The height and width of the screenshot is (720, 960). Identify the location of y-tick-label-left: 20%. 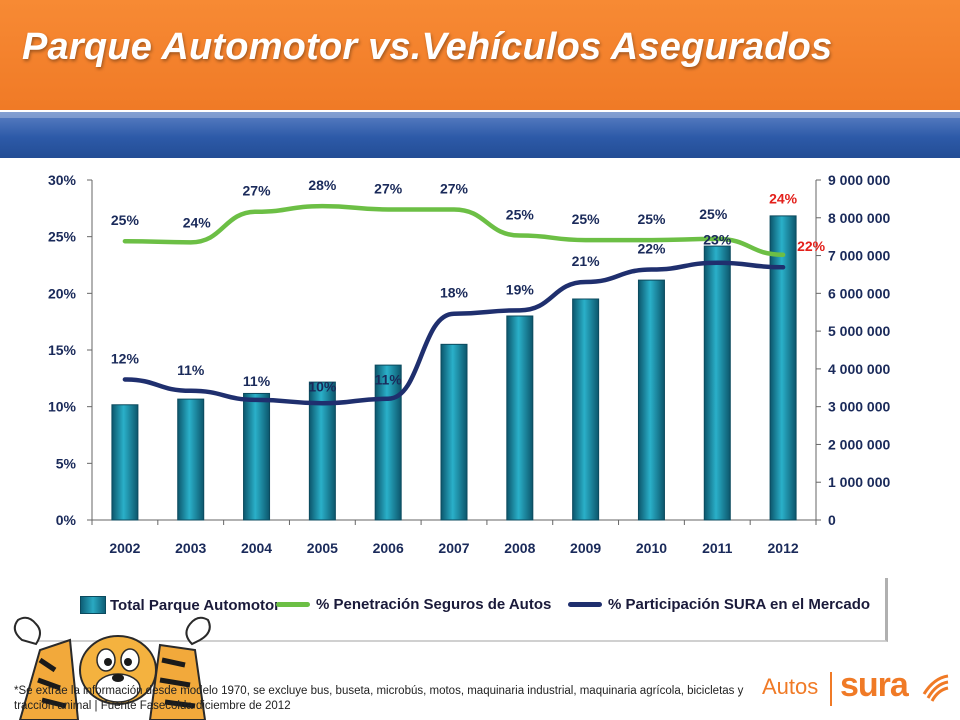
(62, 293).